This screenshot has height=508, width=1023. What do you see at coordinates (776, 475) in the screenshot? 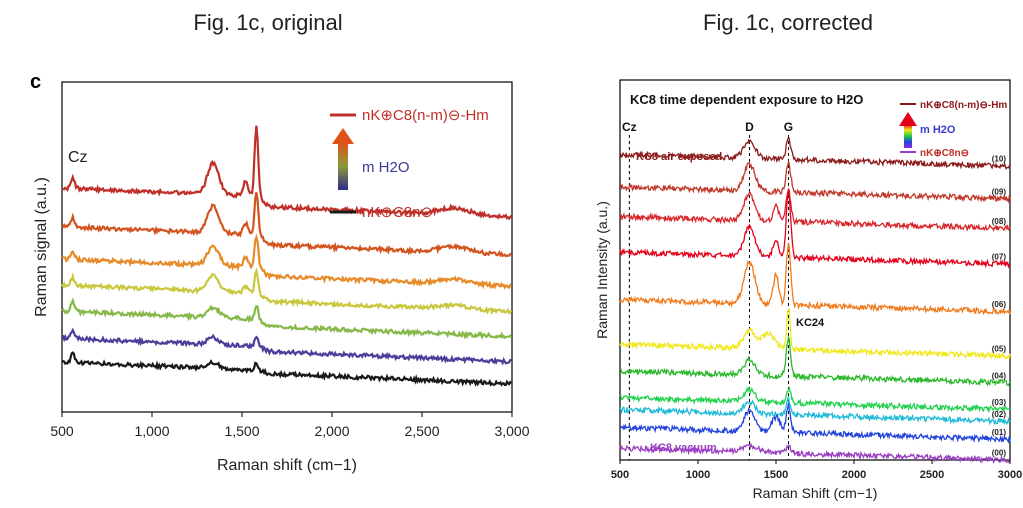
I see `x-tick-label: 1500` at bounding box center [776, 475].